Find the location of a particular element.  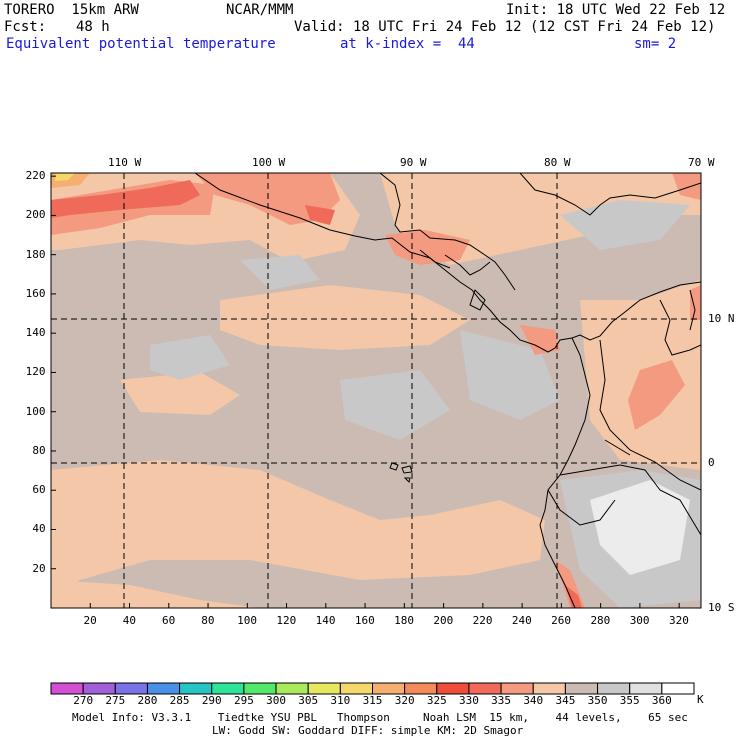

lon-label-80w: 80 W is located at coordinates (557, 162).